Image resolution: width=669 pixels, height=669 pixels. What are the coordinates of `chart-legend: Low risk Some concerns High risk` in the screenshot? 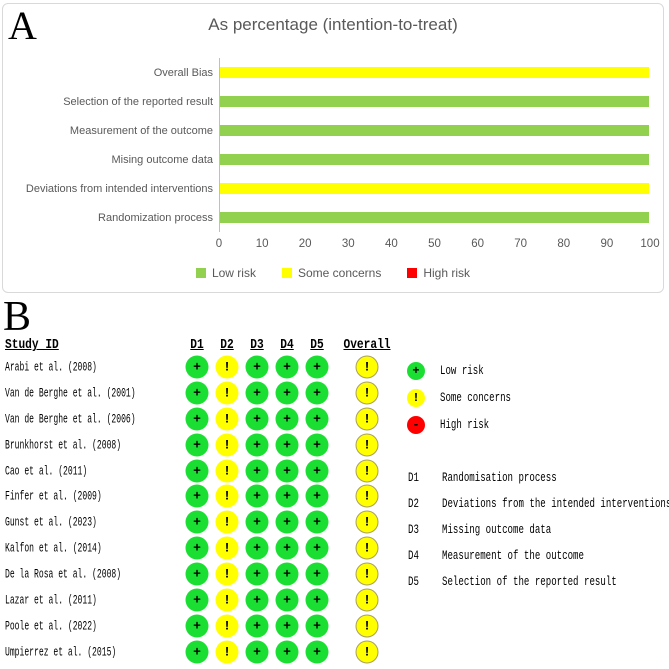 It's located at (333, 273).